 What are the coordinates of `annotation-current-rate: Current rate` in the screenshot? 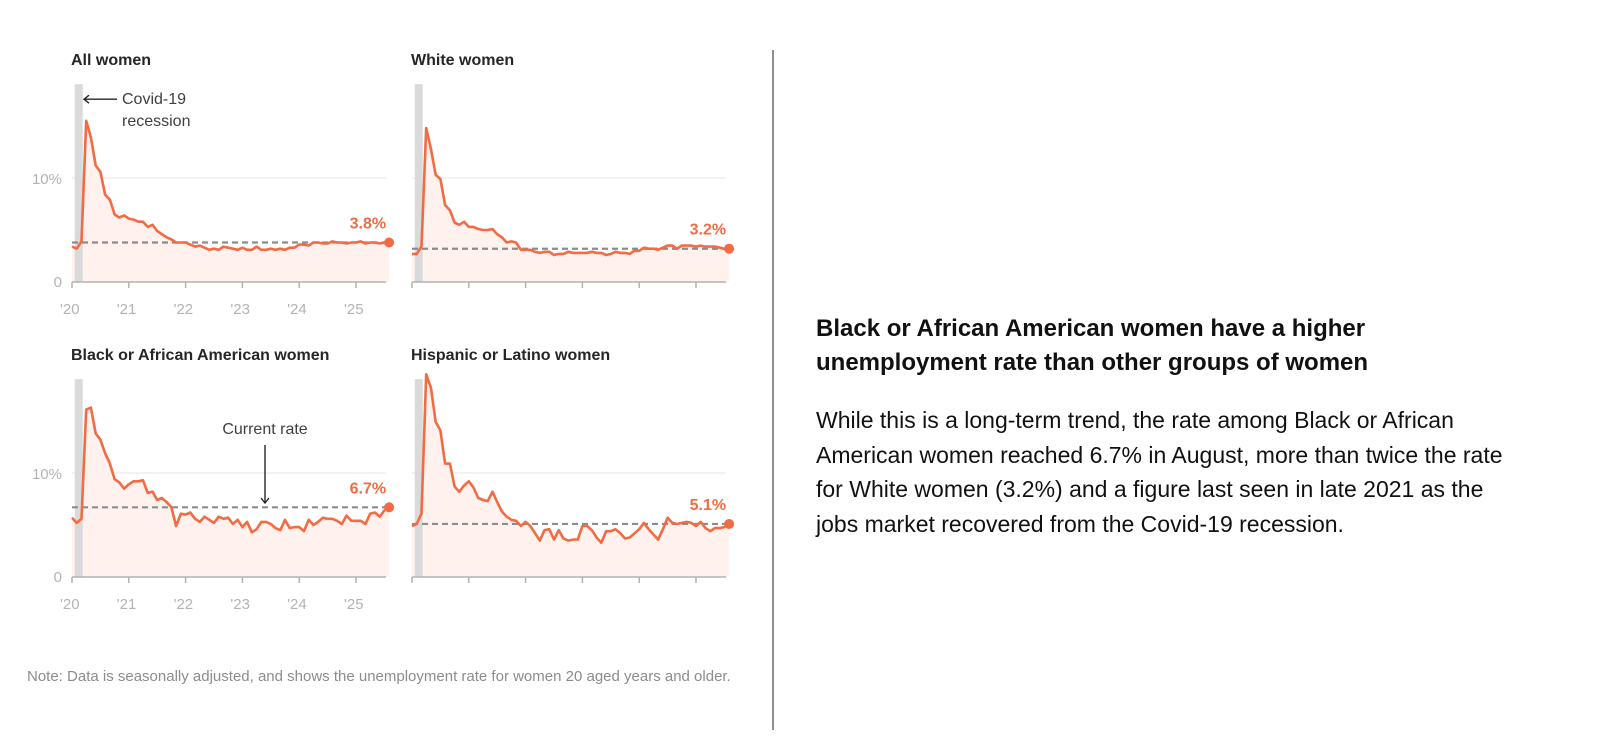 It's located at (264, 429).